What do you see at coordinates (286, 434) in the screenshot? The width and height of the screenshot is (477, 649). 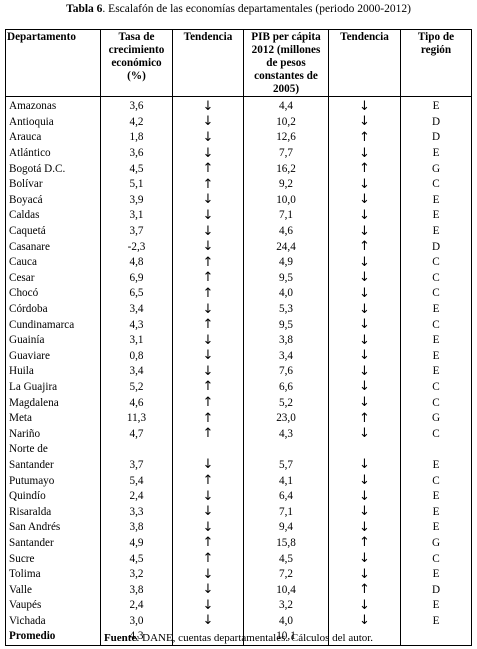 I see `pib-cell: 4,3` at bounding box center [286, 434].